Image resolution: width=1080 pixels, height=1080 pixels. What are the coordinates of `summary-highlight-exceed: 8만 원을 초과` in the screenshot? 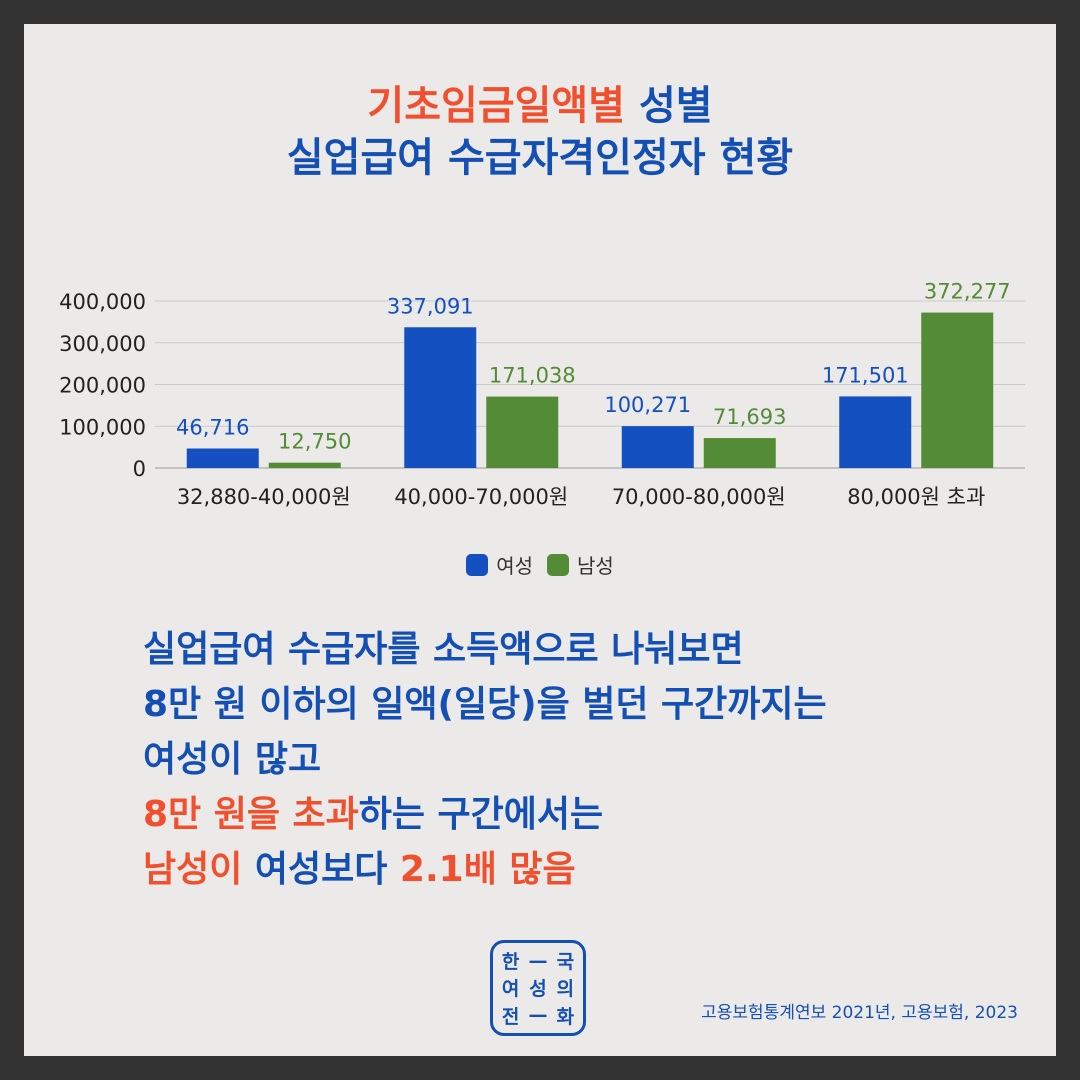 It's located at (251, 814).